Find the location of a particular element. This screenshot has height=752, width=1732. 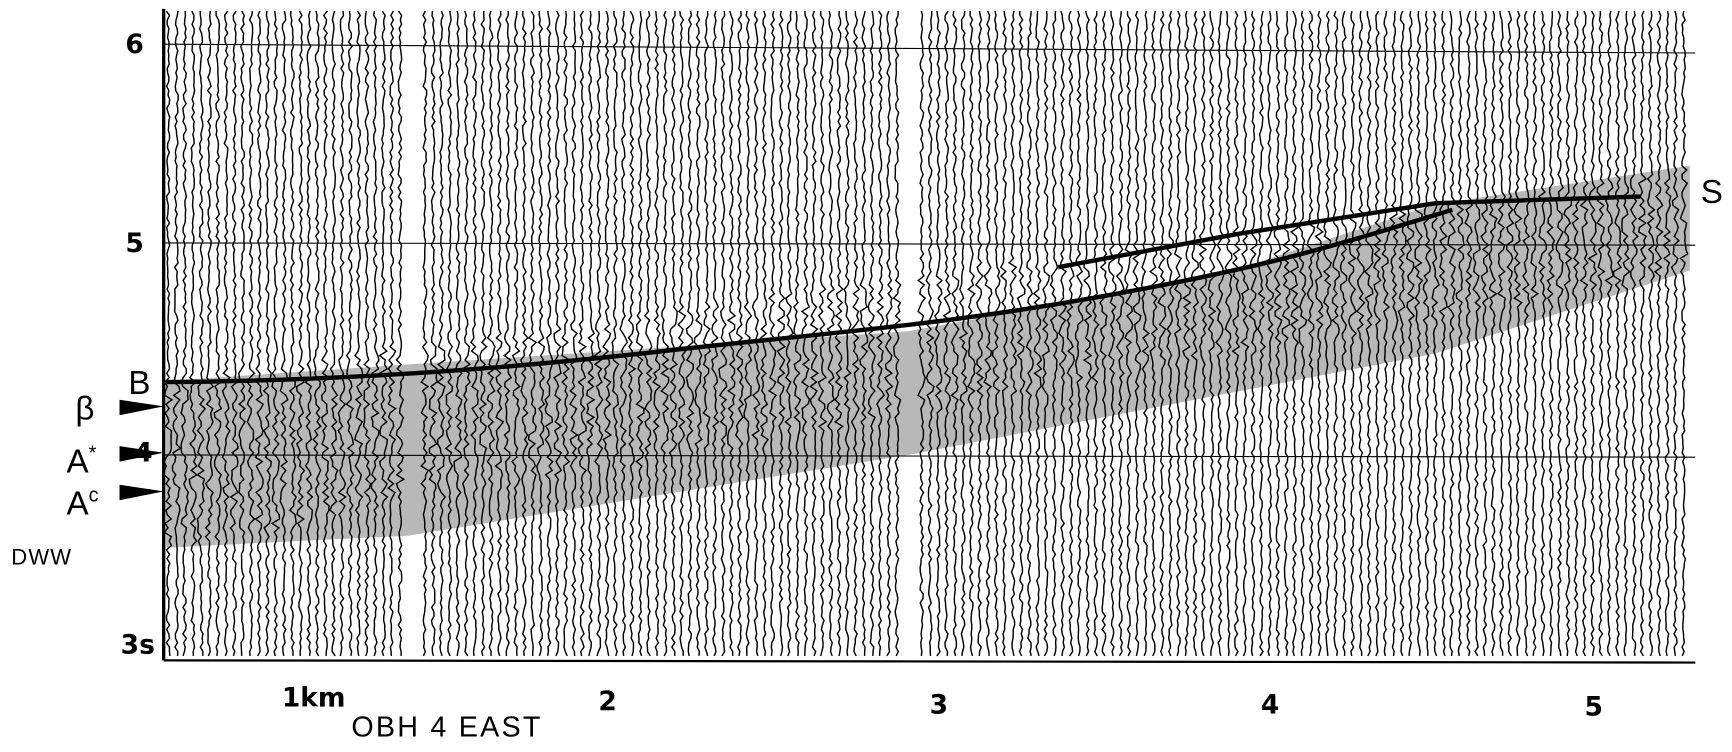

y-tick-label: 5 is located at coordinates (134, 243).